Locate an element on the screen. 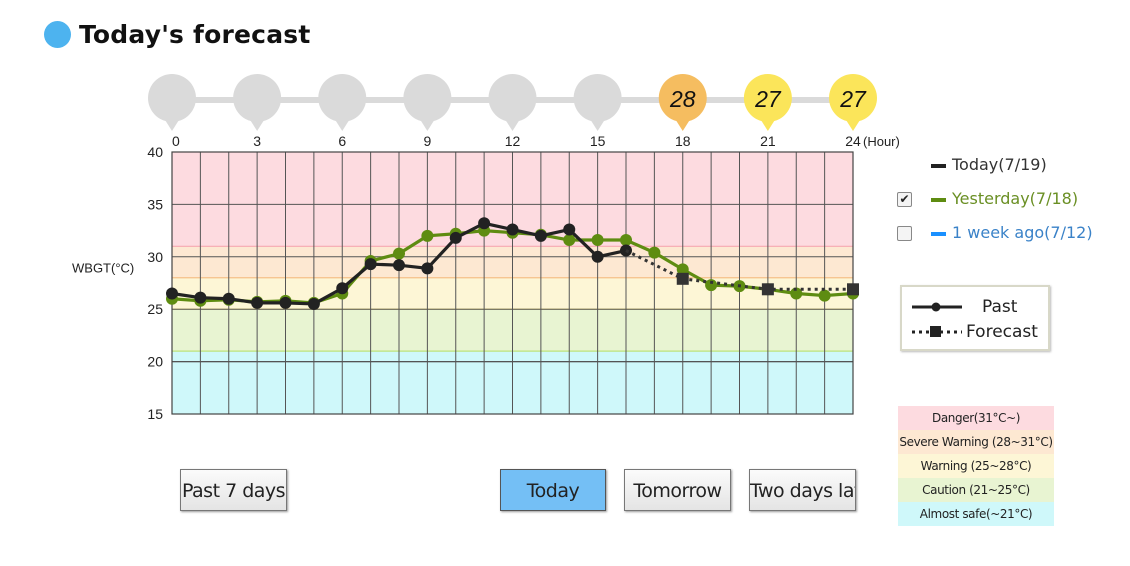 This screenshot has width=1130, height=566. title-bullet-icon is located at coordinates (57, 34).